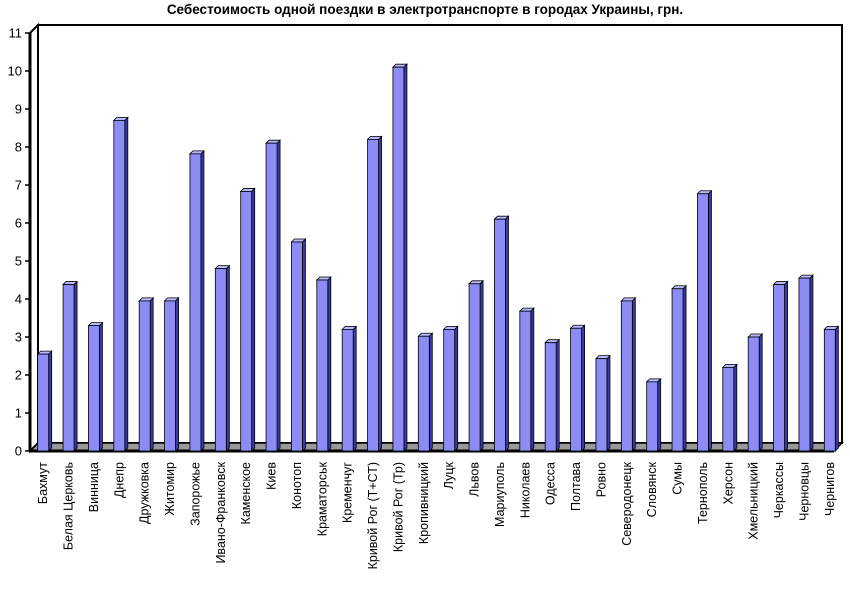 This screenshot has height=589, width=850. I want to click on x-tick-label: Кременчуг, so click(348, 492).